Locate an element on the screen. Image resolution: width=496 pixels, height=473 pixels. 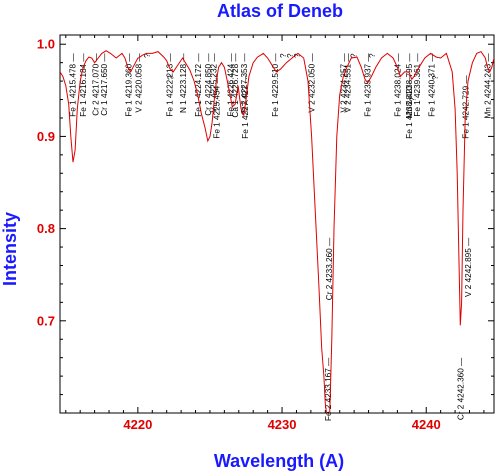
line-id-label: Fe 1 4222.213 — is located at coordinates (170, 85).